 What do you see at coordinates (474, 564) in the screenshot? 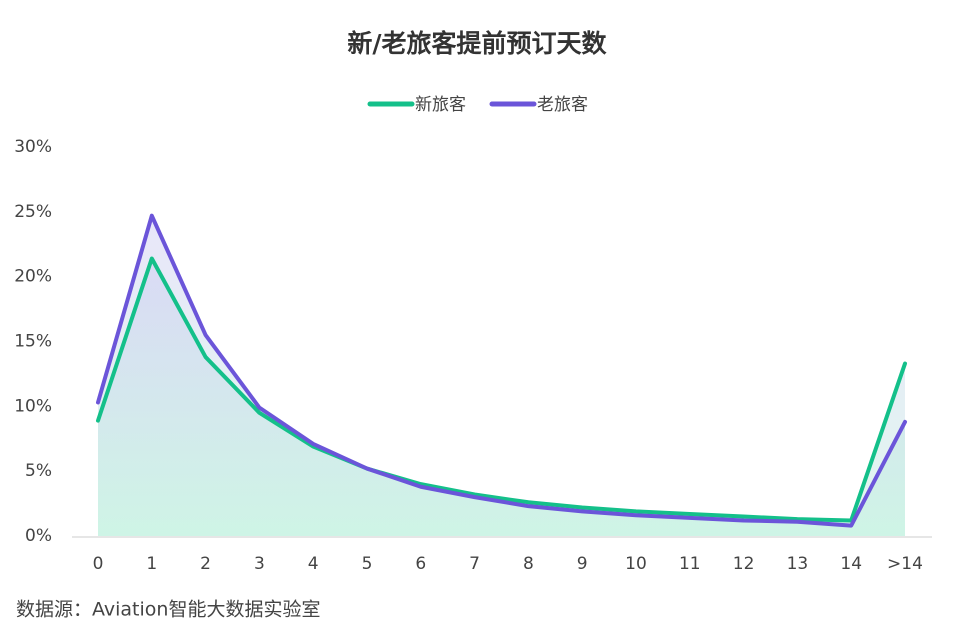
I see `x-tick-label: 7` at bounding box center [474, 564].